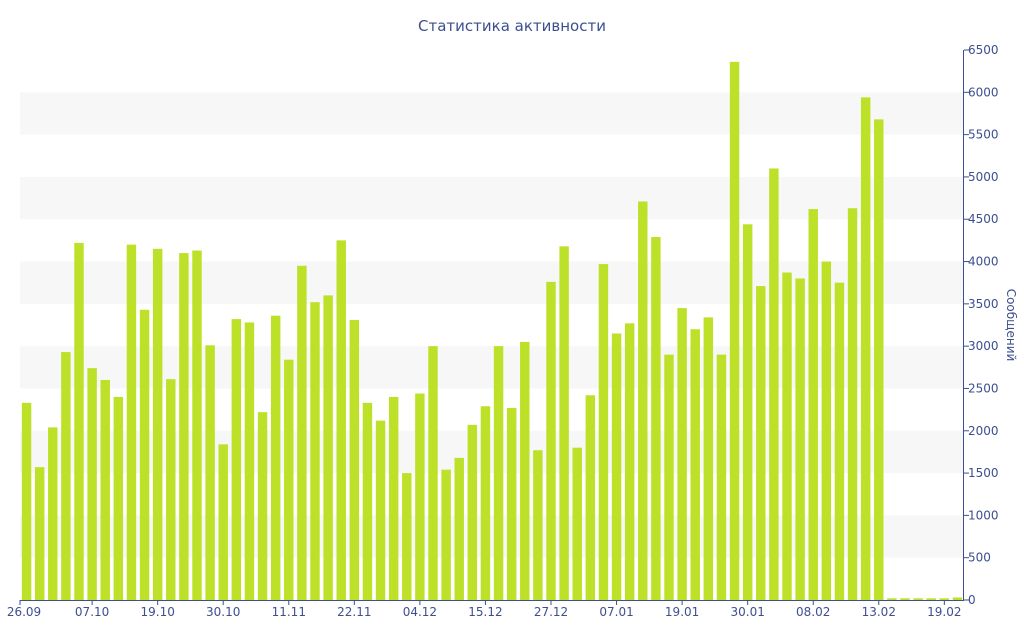 The height and width of the screenshot is (640, 1024). I want to click on y-tick-label: 4500, so click(983, 219).